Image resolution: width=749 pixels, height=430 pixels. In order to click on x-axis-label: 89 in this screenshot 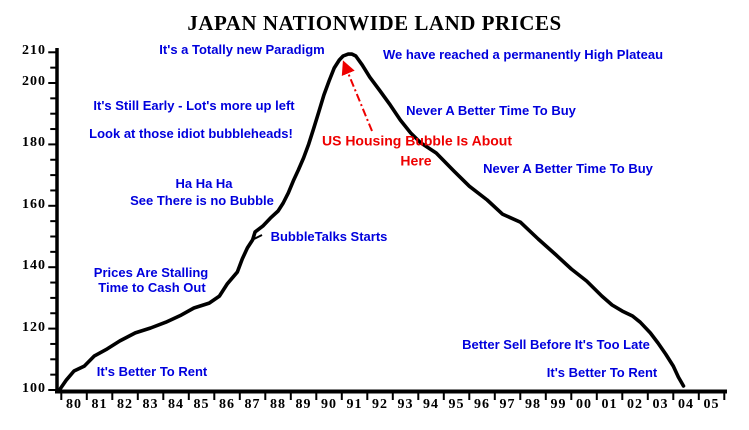, I will do `click(303, 404)`.